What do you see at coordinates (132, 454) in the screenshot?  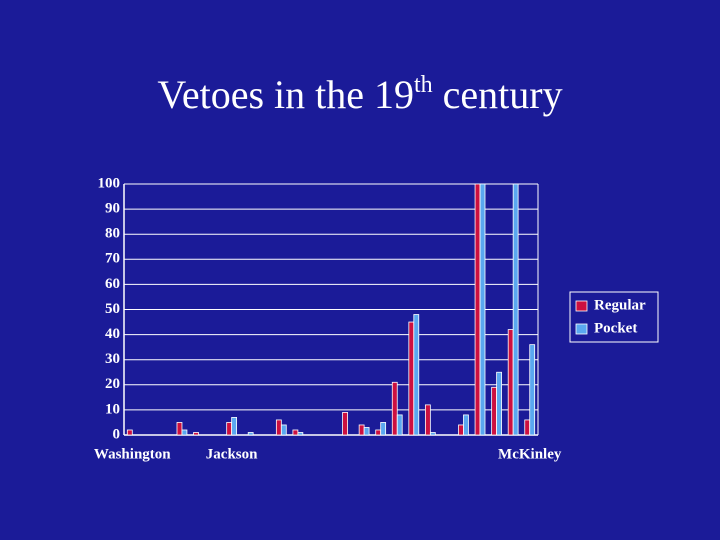 I see `x-tick-label: Washington` at bounding box center [132, 454].